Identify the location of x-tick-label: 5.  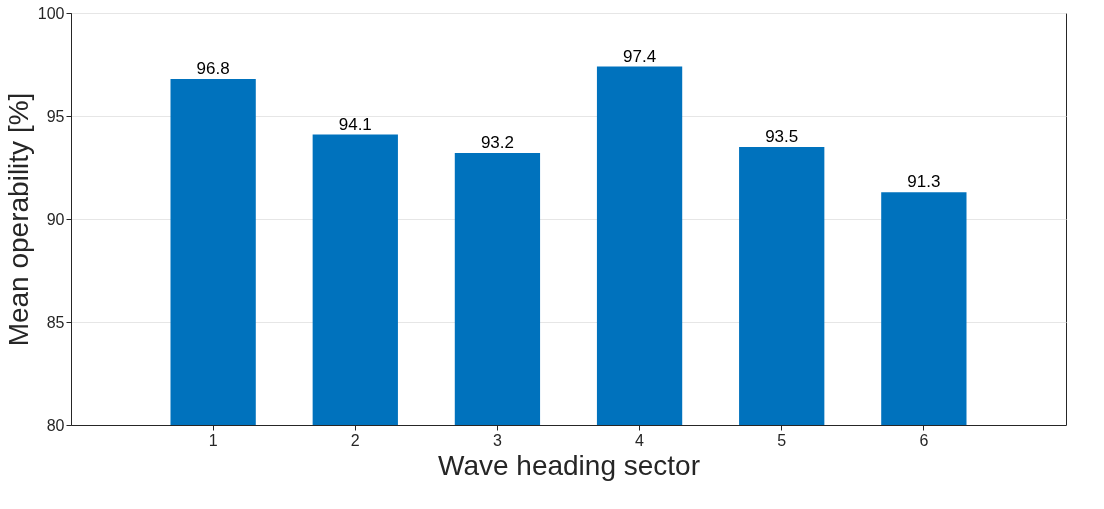
(782, 440).